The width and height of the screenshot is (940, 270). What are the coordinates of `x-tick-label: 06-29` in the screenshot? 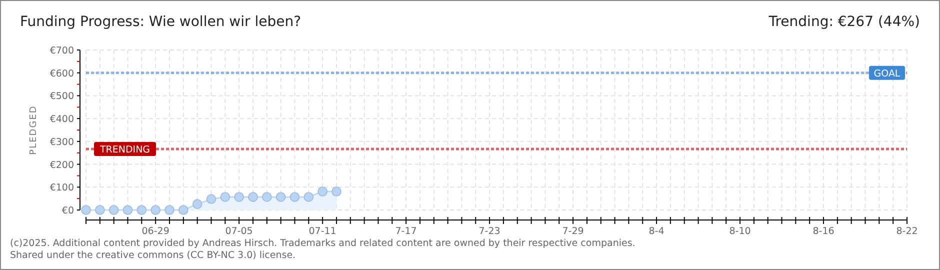 It's located at (156, 231).